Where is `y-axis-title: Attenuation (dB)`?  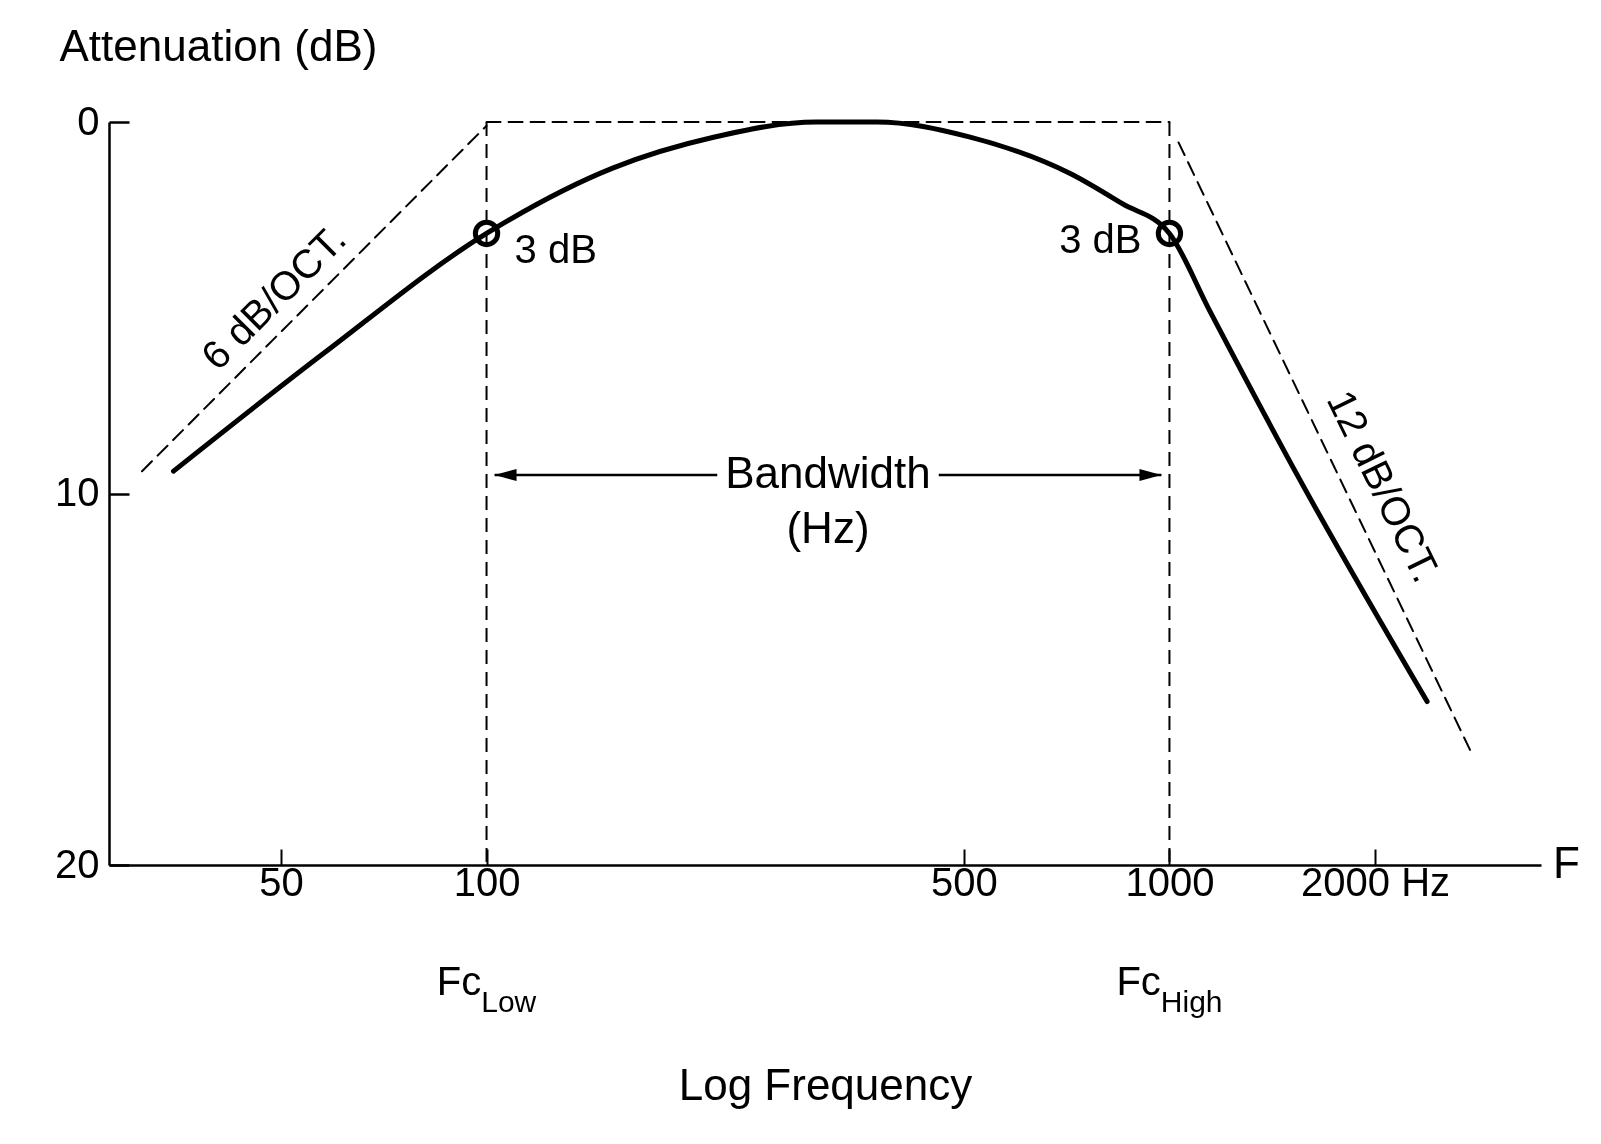
y-axis-title: Attenuation (dB) is located at coordinates (218, 45).